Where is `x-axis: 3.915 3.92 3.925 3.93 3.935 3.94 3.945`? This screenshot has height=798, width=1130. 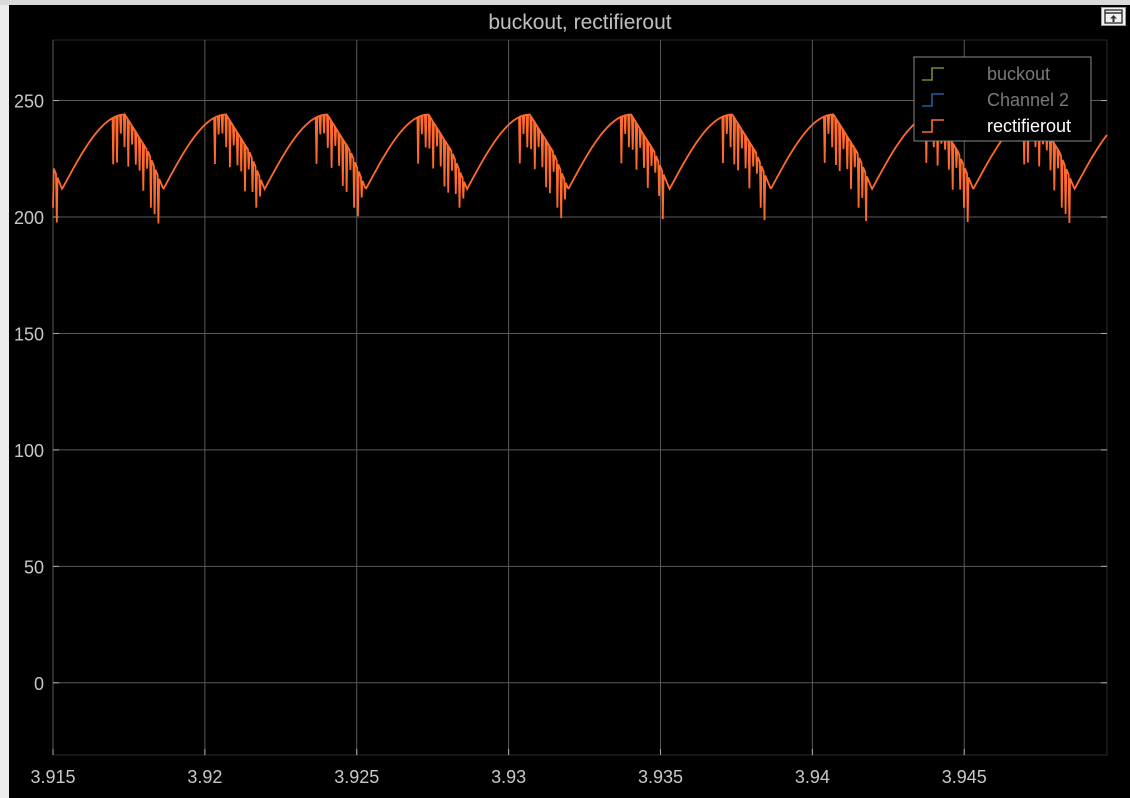
x-axis: 3.915 3.92 3.925 3.93 3.935 3.94 3.945 is located at coordinates (508, 768).